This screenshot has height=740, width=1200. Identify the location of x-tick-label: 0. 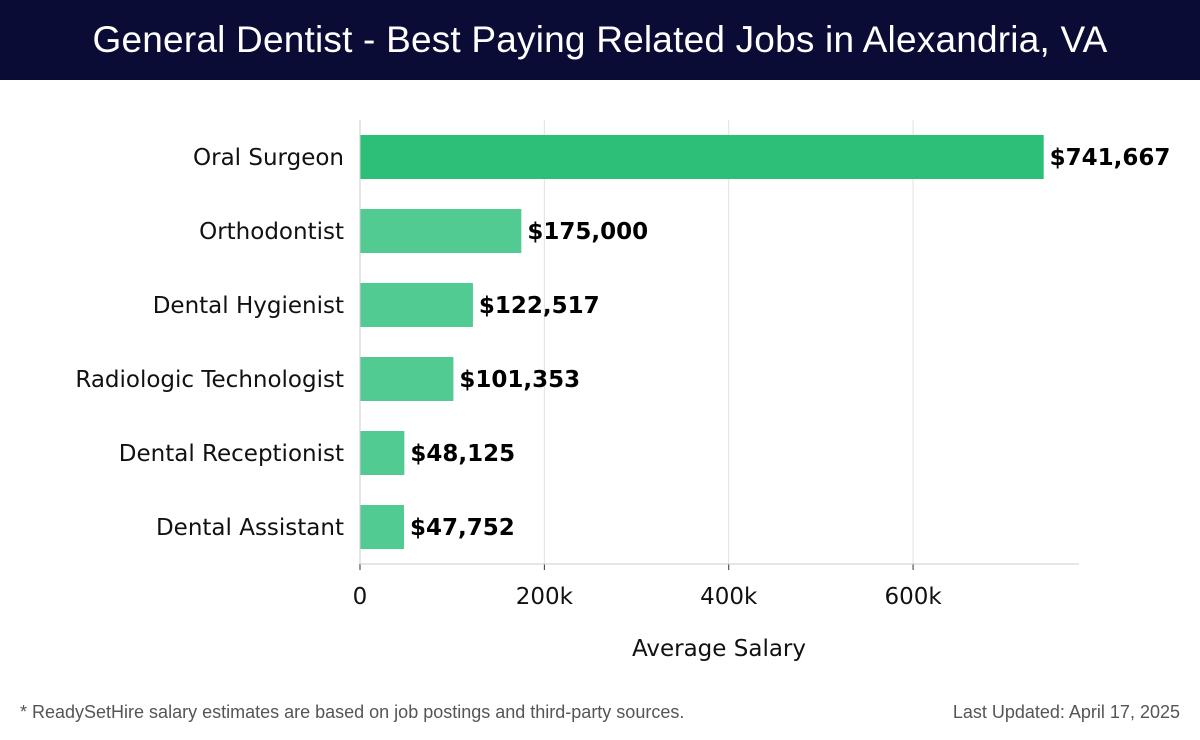
(360, 597).